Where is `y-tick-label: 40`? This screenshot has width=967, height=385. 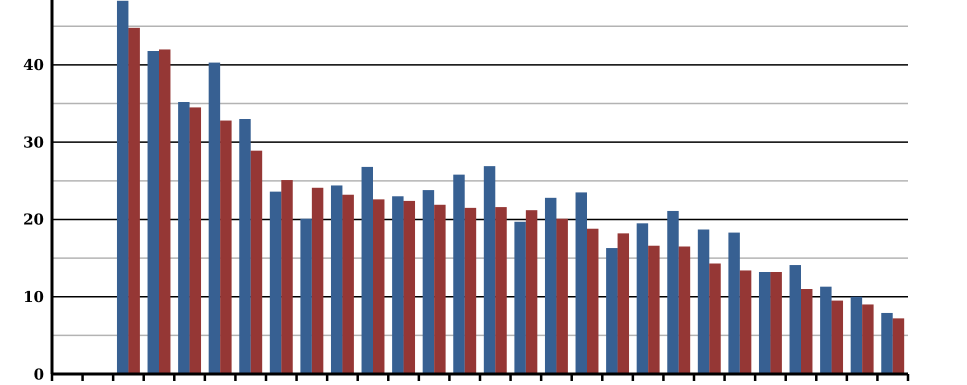
y-tick-label: 40 is located at coordinates (33, 65).